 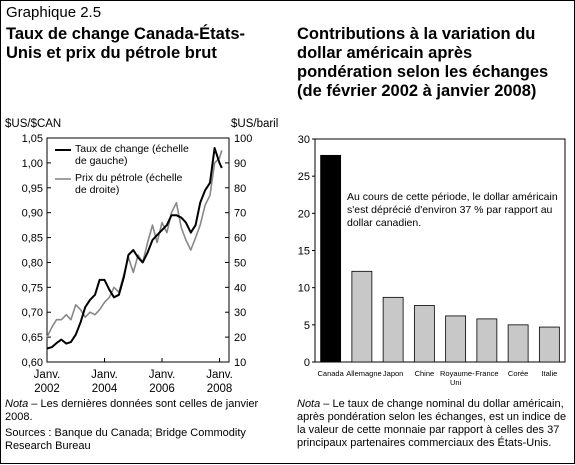 What do you see at coordinates (304, 140) in the screenshot?
I see `bar-y-tick-label: 30` at bounding box center [304, 140].